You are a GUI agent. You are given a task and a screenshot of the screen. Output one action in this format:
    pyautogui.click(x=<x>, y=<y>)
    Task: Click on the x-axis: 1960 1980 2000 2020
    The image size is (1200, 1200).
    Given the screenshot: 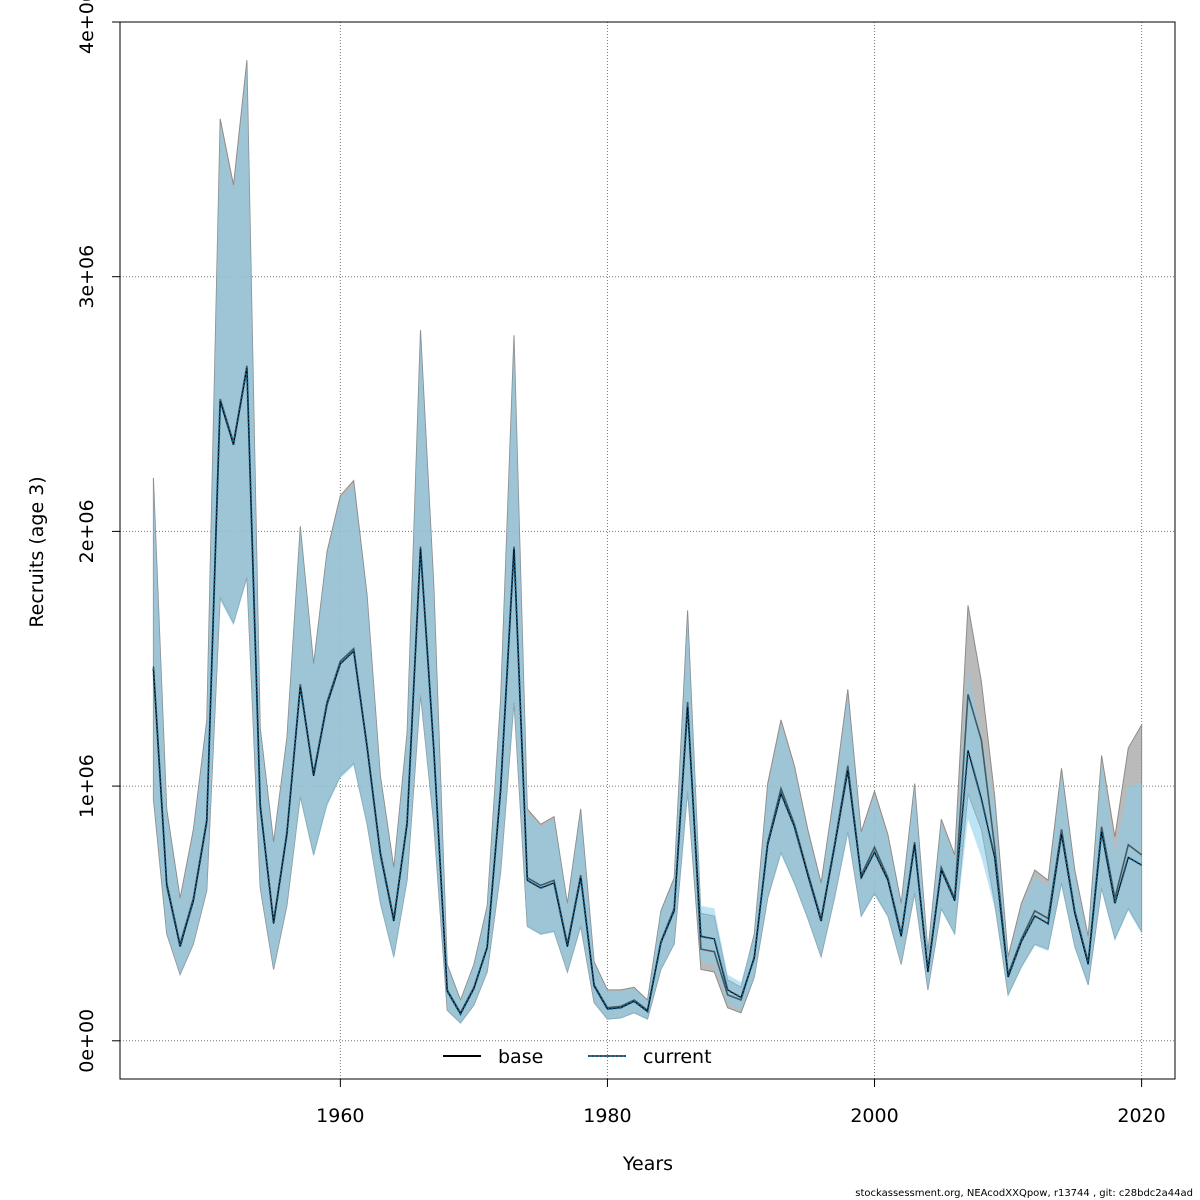 What is the action you would take?
    pyautogui.click(x=741, y=1103)
    